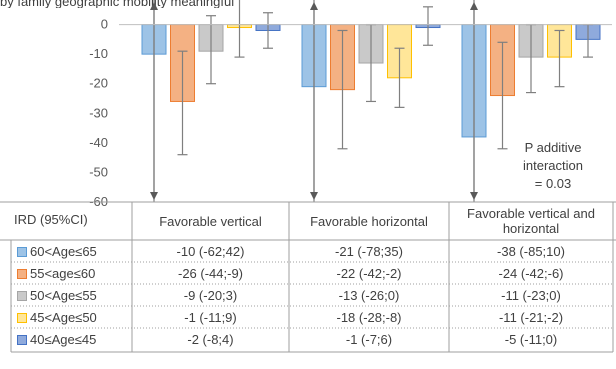  Describe the element at coordinates (210, 221) in the screenshot. I see `column-header-vertical: Favorable vertical` at that location.